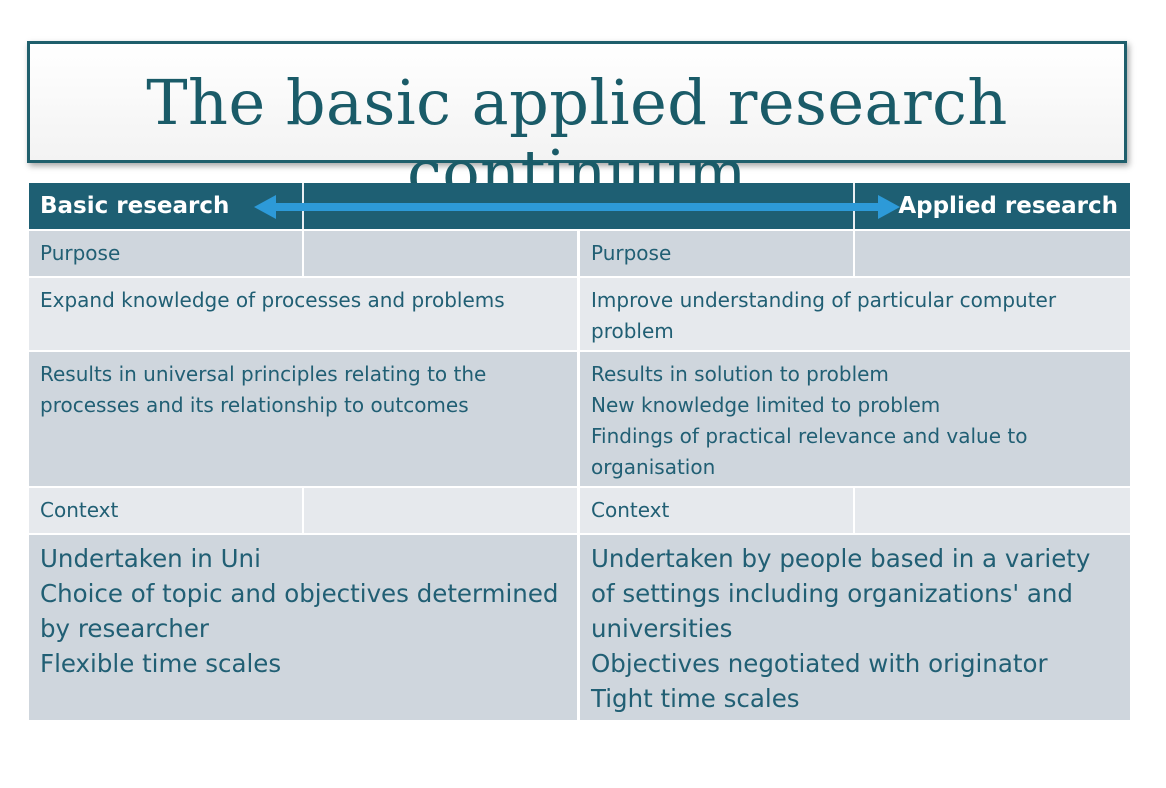 Image resolution: width=1166 pixels, height=788 pixels. What do you see at coordinates (577, 137) in the screenshot?
I see `slide-title: The basic applied research continuum` at bounding box center [577, 137].